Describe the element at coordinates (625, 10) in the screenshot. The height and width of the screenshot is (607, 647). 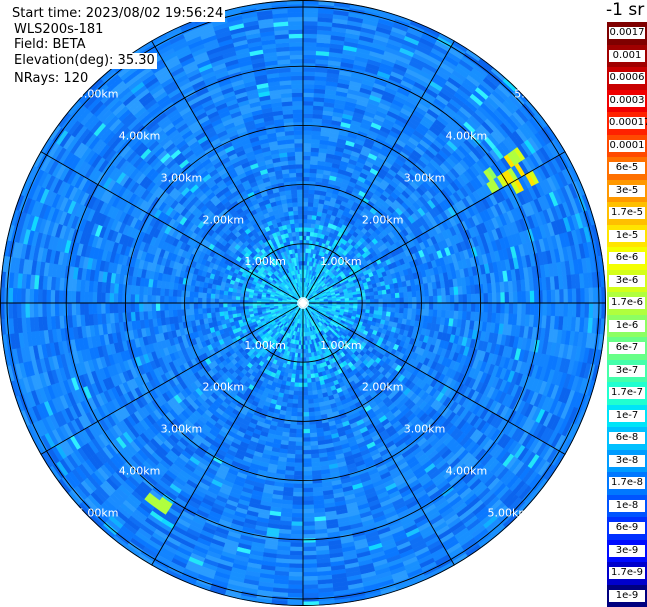
I see `colorbar-units-title: -1 sr` at that location.